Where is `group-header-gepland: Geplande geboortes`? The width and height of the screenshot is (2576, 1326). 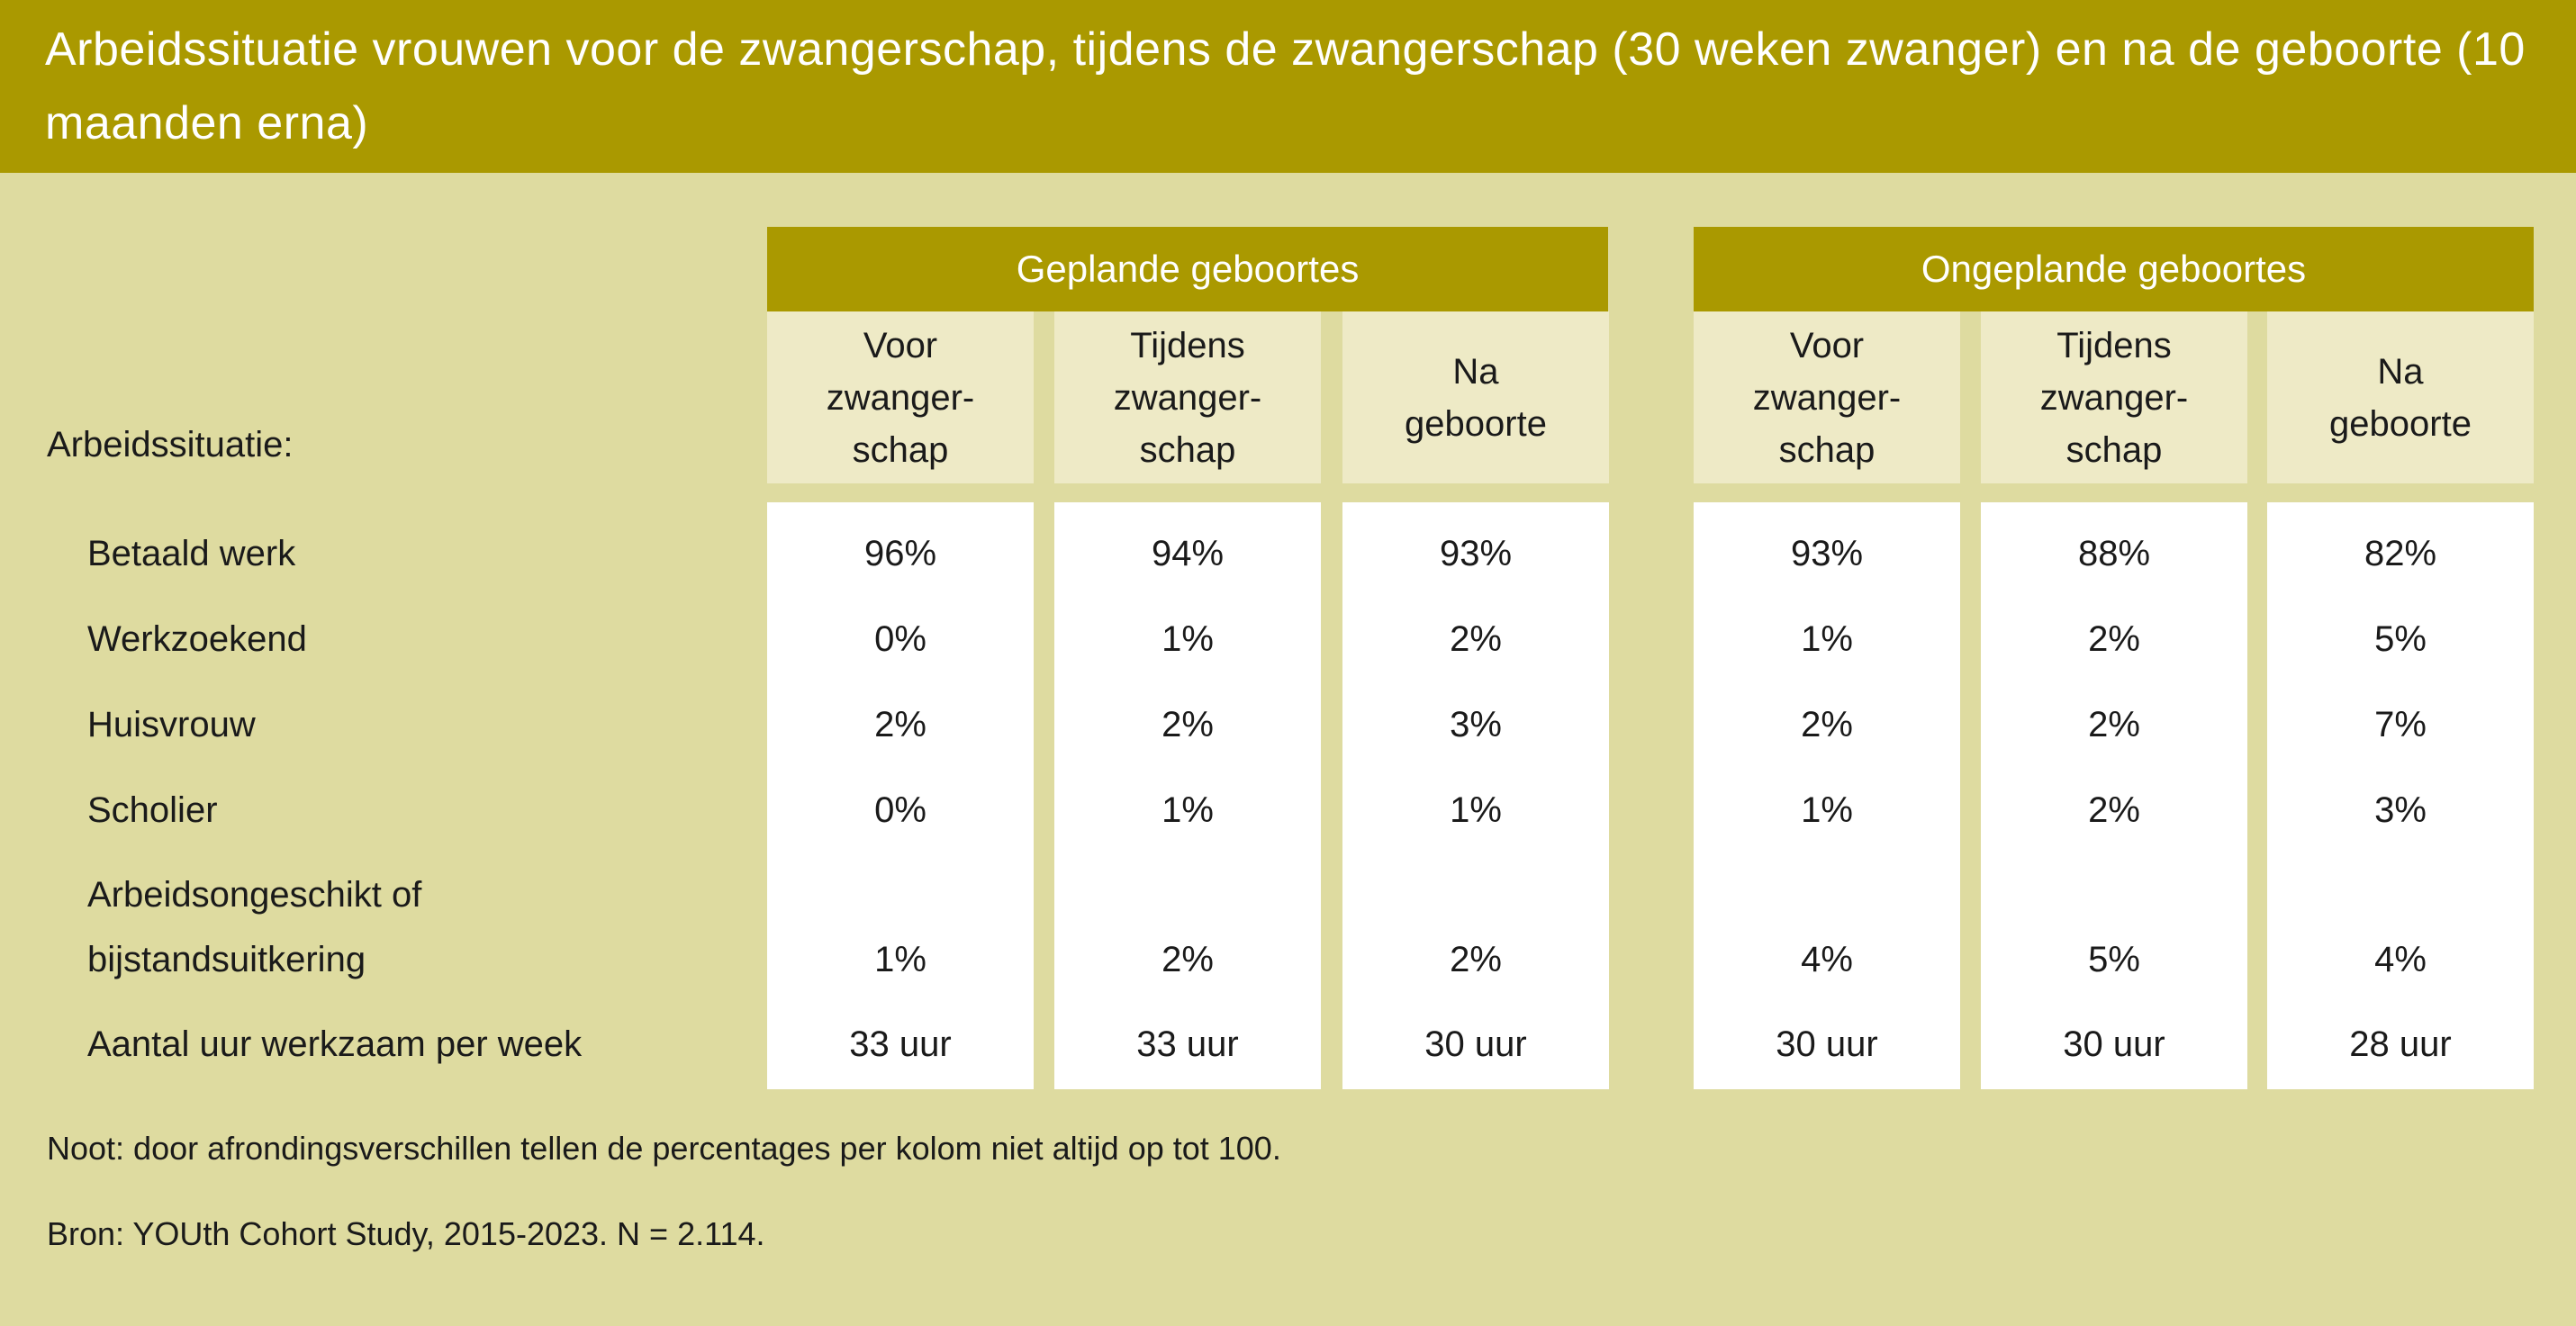
group-header-gepland: Geplande geboortes is located at coordinates (1187, 269).